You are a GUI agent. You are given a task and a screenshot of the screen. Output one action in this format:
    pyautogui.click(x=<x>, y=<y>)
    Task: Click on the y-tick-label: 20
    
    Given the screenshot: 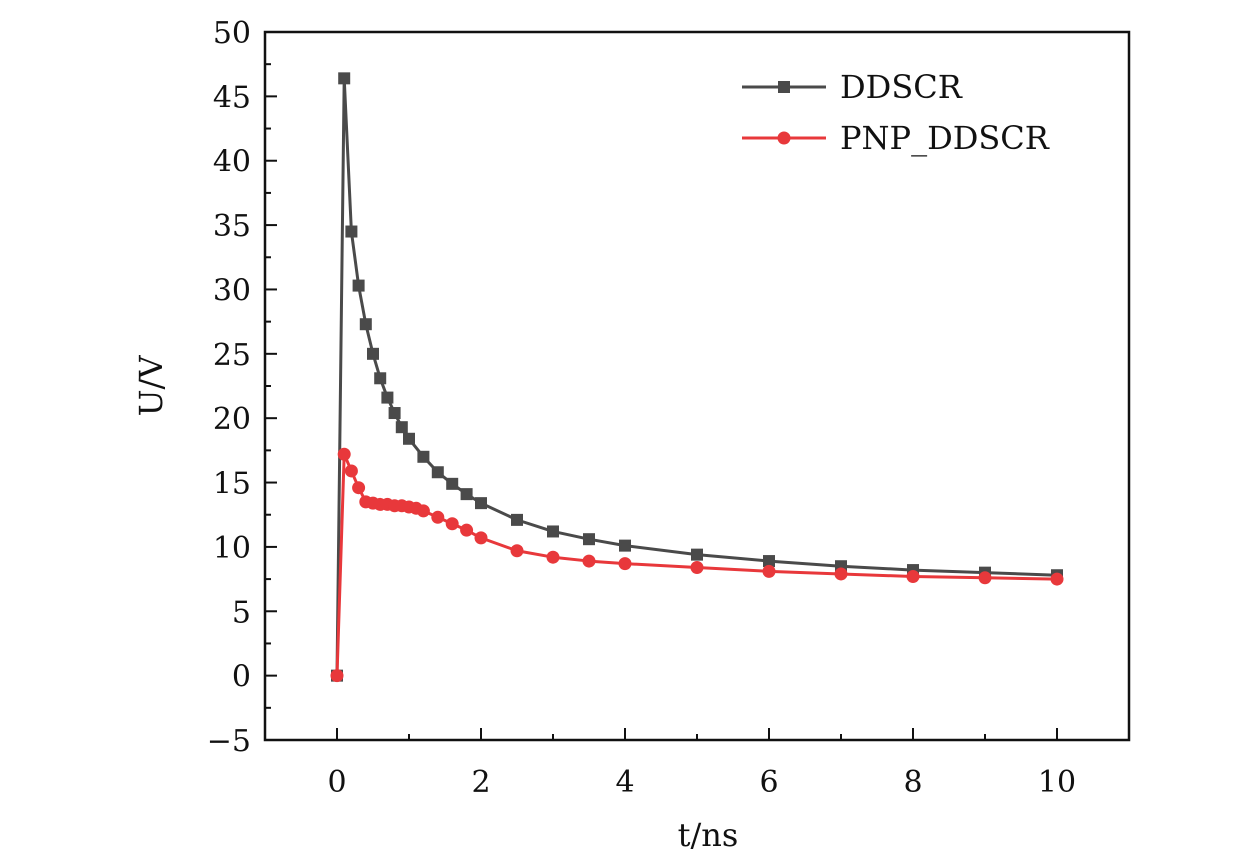 What is the action you would take?
    pyautogui.click(x=232, y=419)
    